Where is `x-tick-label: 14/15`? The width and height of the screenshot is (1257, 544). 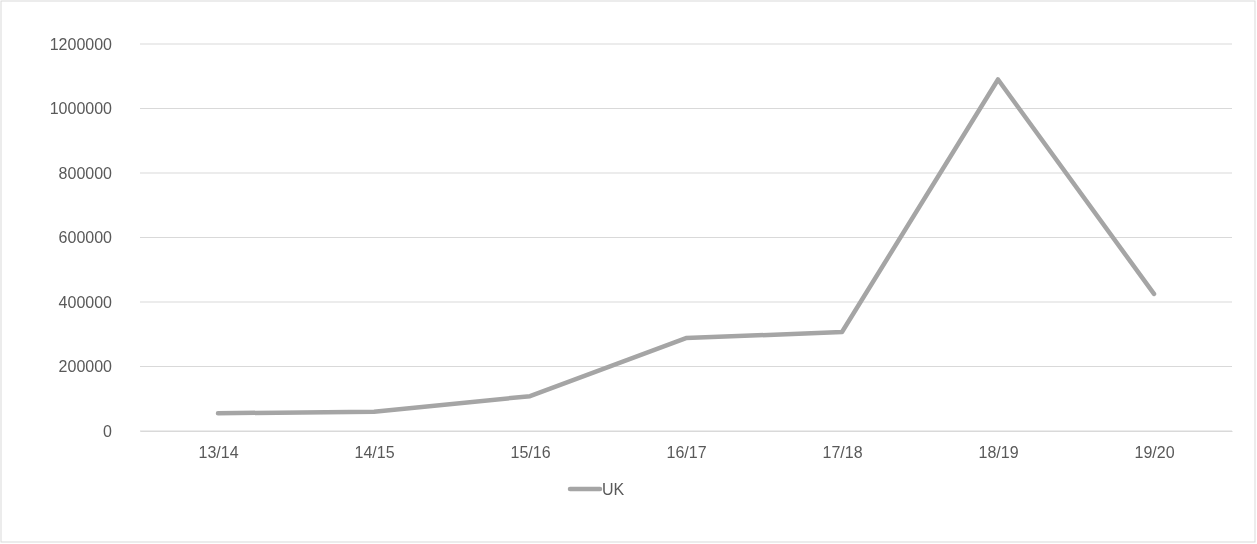
x-tick-label: 14/15 is located at coordinates (374, 453).